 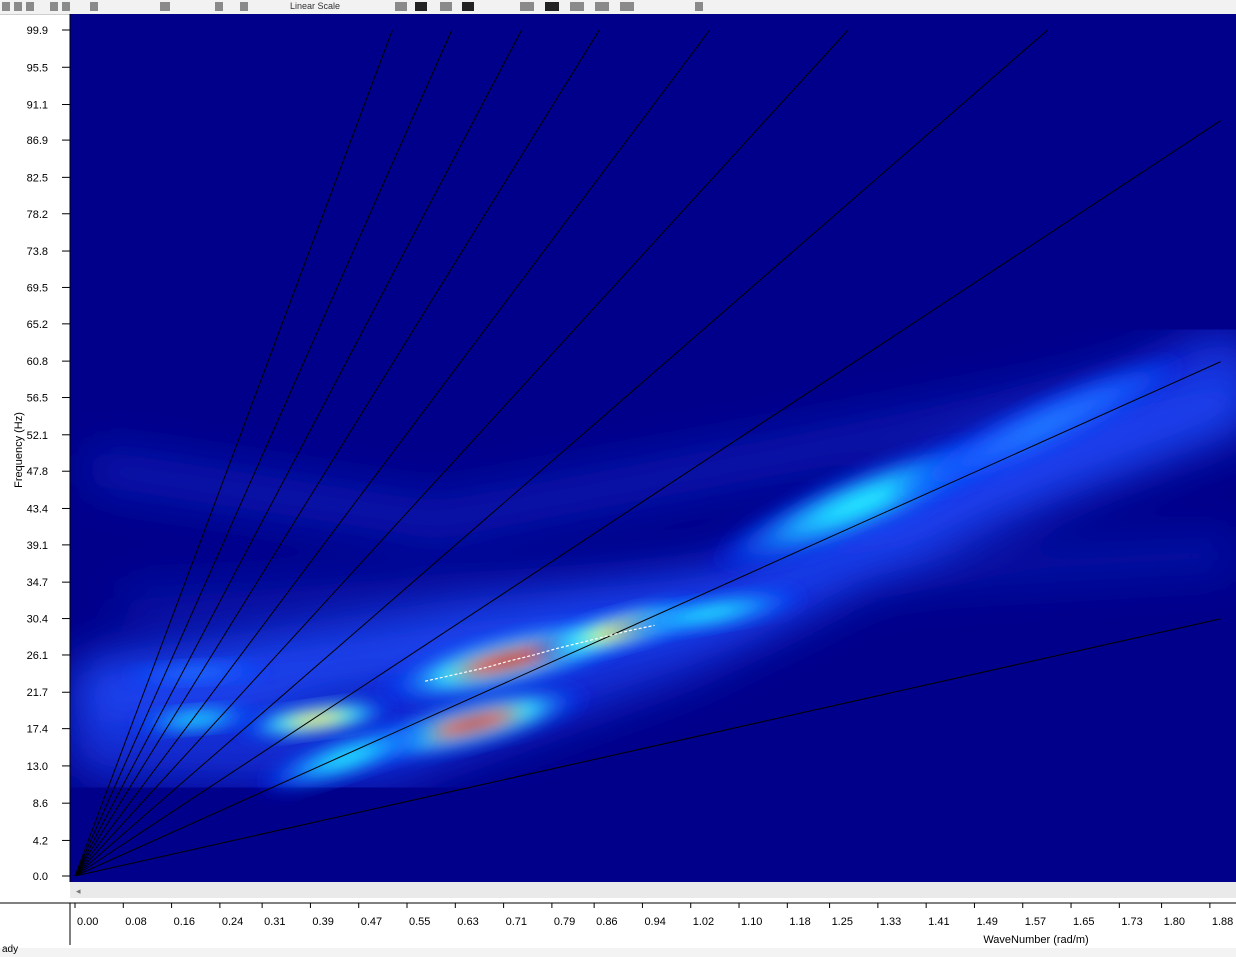 I want to click on y-tick-label: 13.0, so click(x=37, y=767).